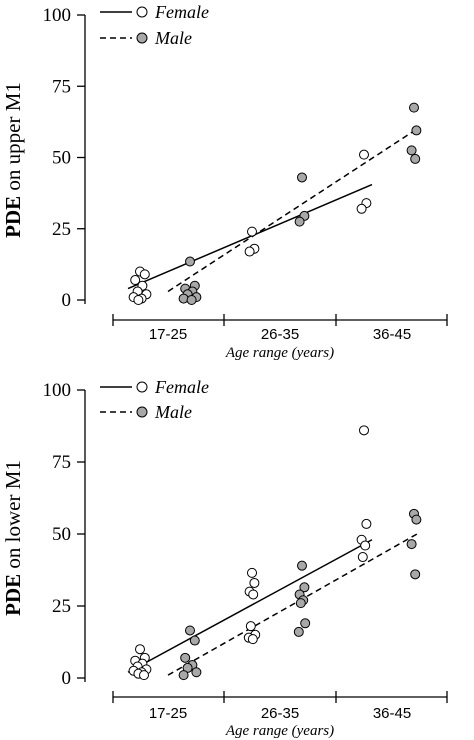 The width and height of the screenshot is (474, 740). I want to click on y-axis-label-rest: on lower M1, so click(13, 517).